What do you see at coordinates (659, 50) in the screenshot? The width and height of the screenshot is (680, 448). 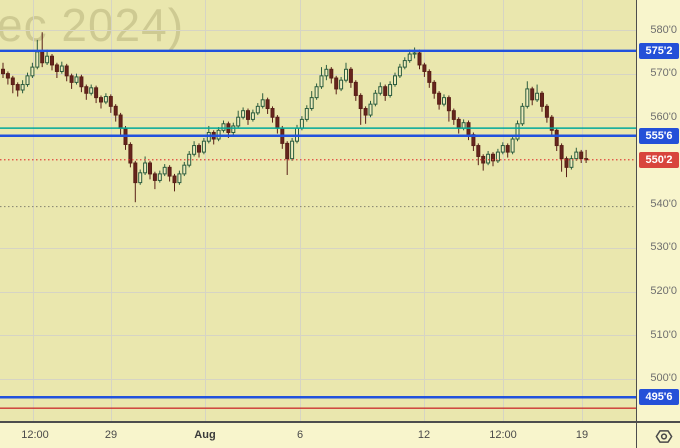 I see `price-line-badge: 575'2` at bounding box center [659, 50].